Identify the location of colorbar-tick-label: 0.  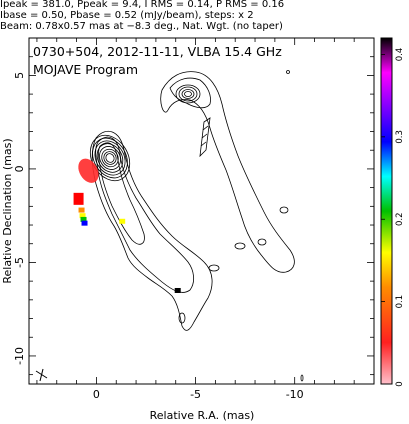
(400, 383).